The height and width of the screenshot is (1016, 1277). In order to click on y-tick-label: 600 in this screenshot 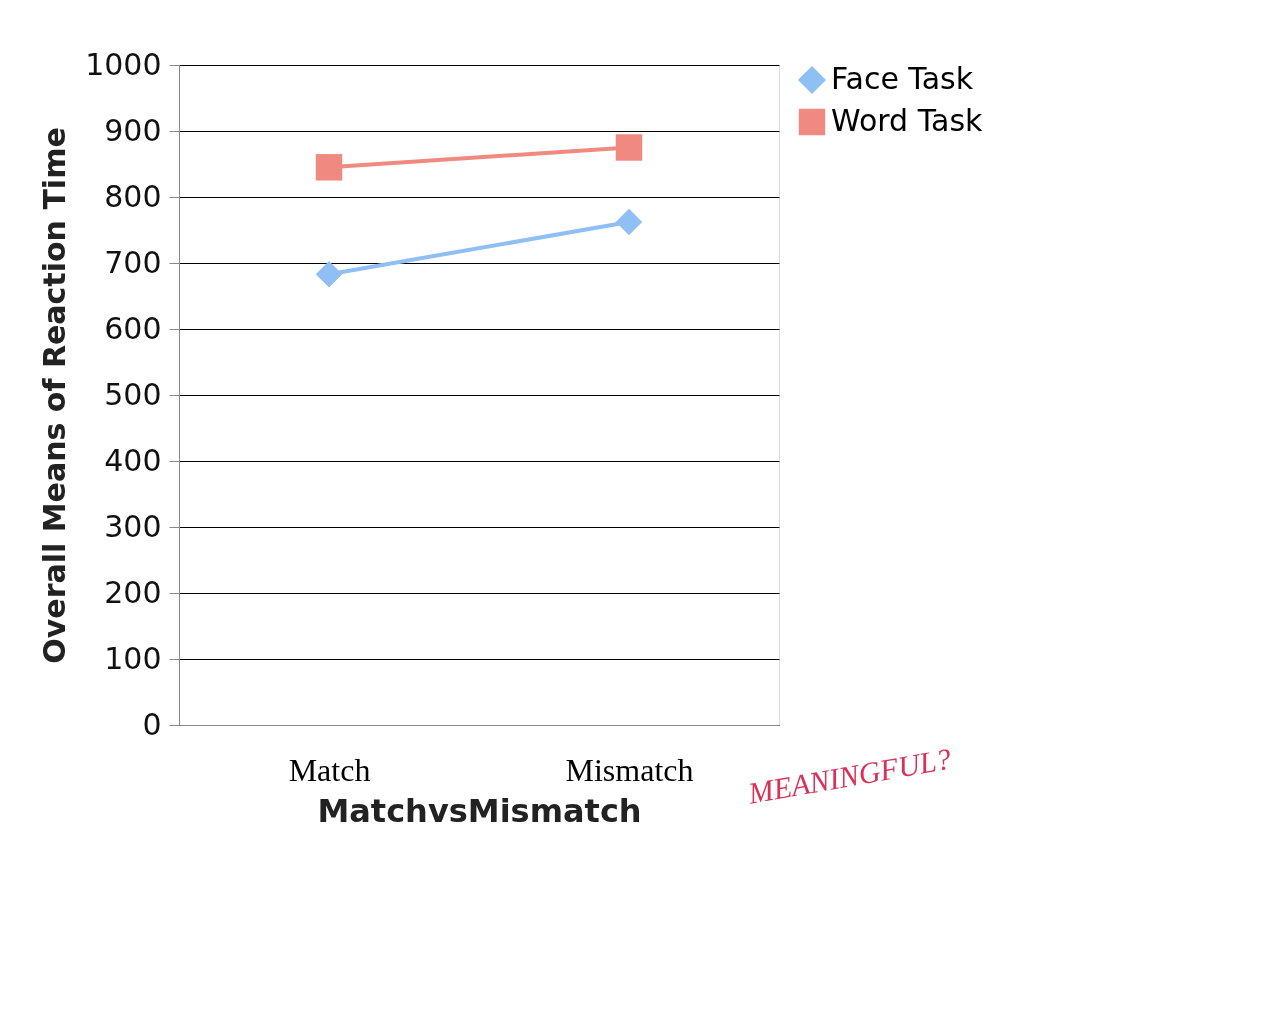, I will do `click(133, 328)`.